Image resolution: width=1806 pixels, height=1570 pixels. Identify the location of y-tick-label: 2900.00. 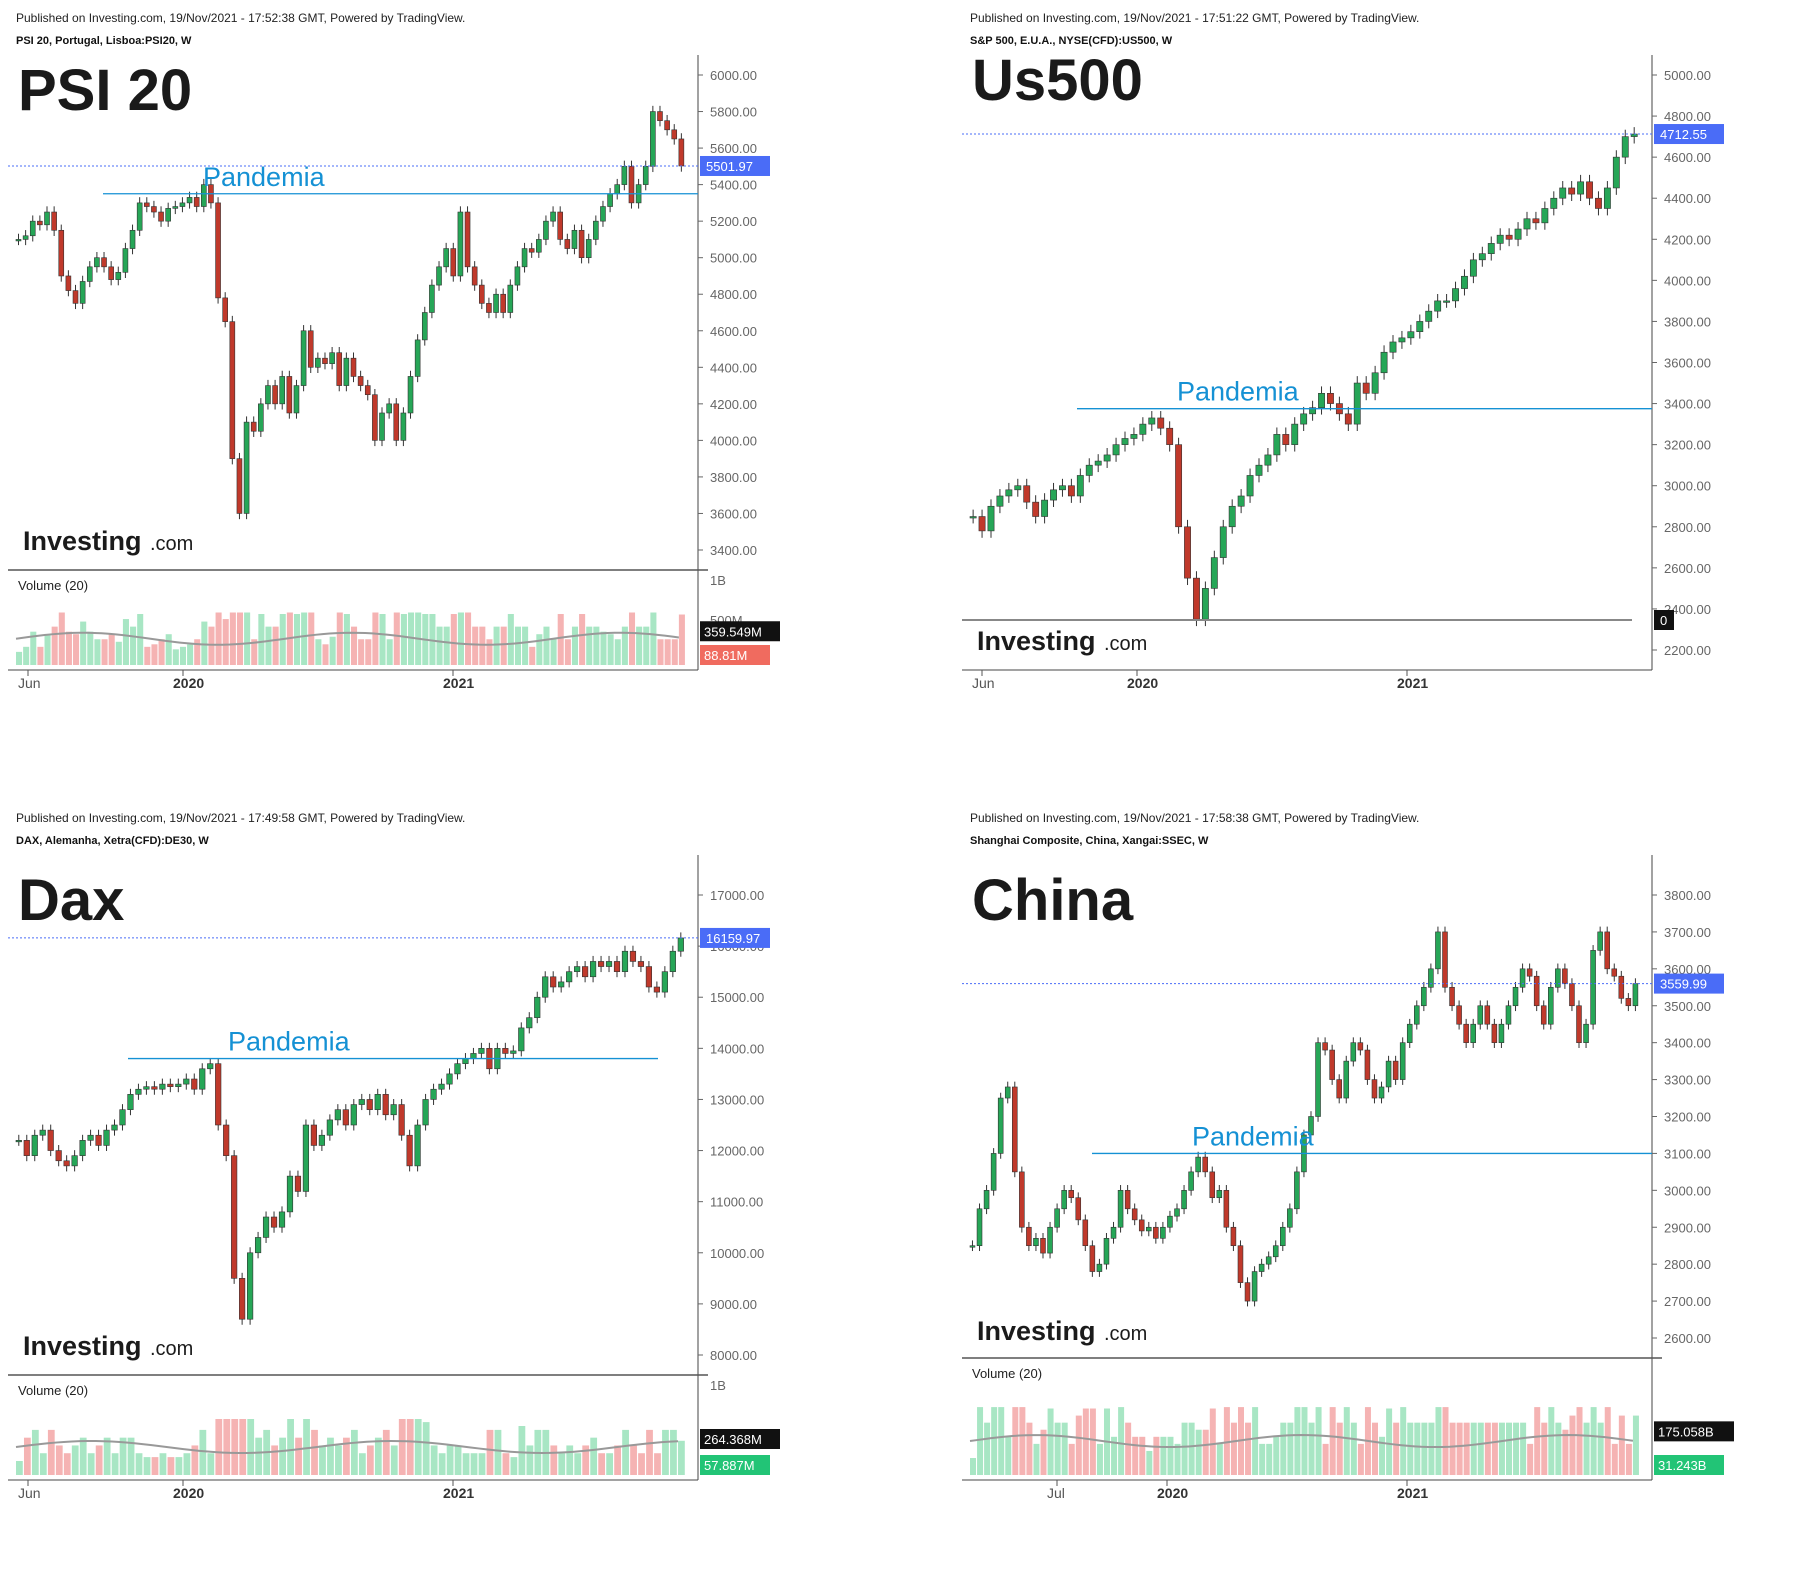
(1687, 1227).